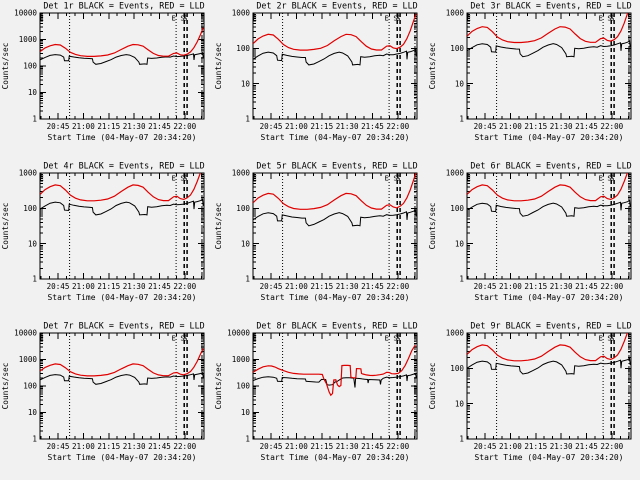 This screenshot has height=480, width=640. I want to click on plot-title: Det 1r BLACK = Events, RED = LLD, so click(123, 6).